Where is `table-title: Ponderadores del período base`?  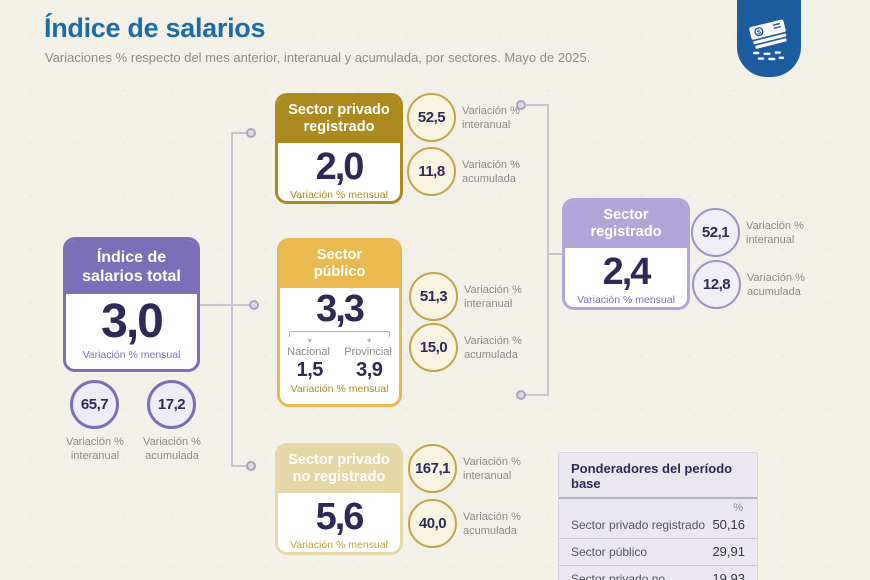 table-title: Ponderadores del período base is located at coordinates (658, 476).